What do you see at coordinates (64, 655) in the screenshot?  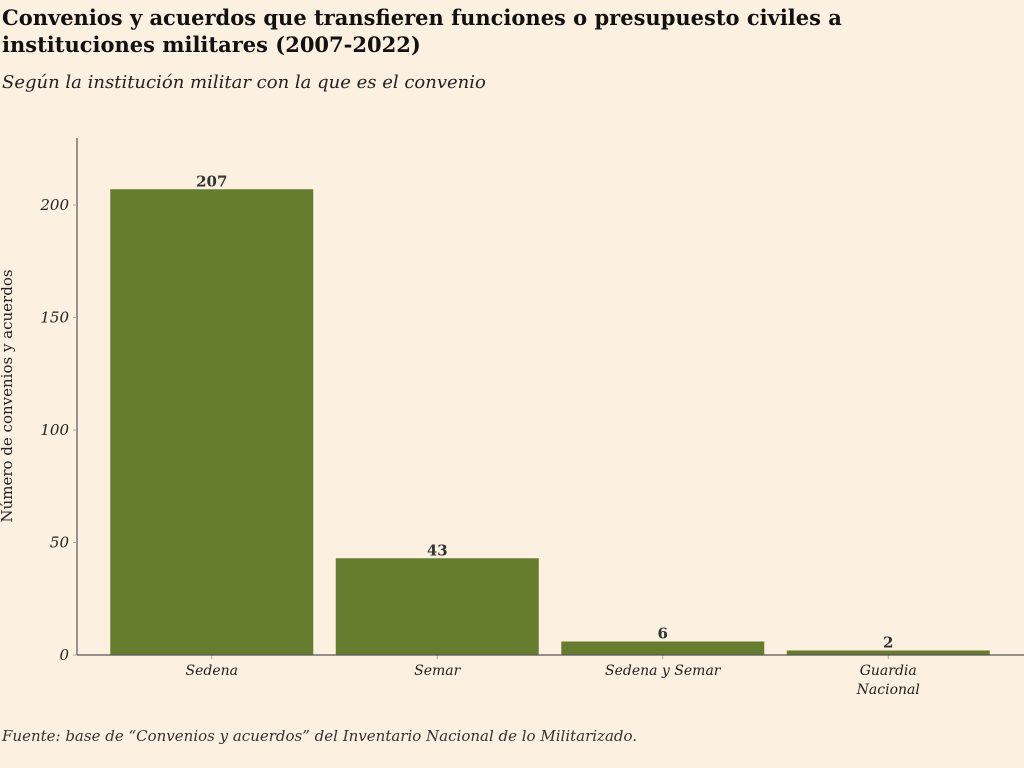 I see `y-tick-label: 0` at bounding box center [64, 655].